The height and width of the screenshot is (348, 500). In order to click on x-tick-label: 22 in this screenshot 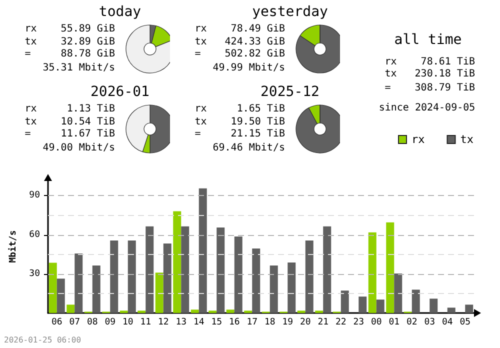, I will do `click(340, 323)`.